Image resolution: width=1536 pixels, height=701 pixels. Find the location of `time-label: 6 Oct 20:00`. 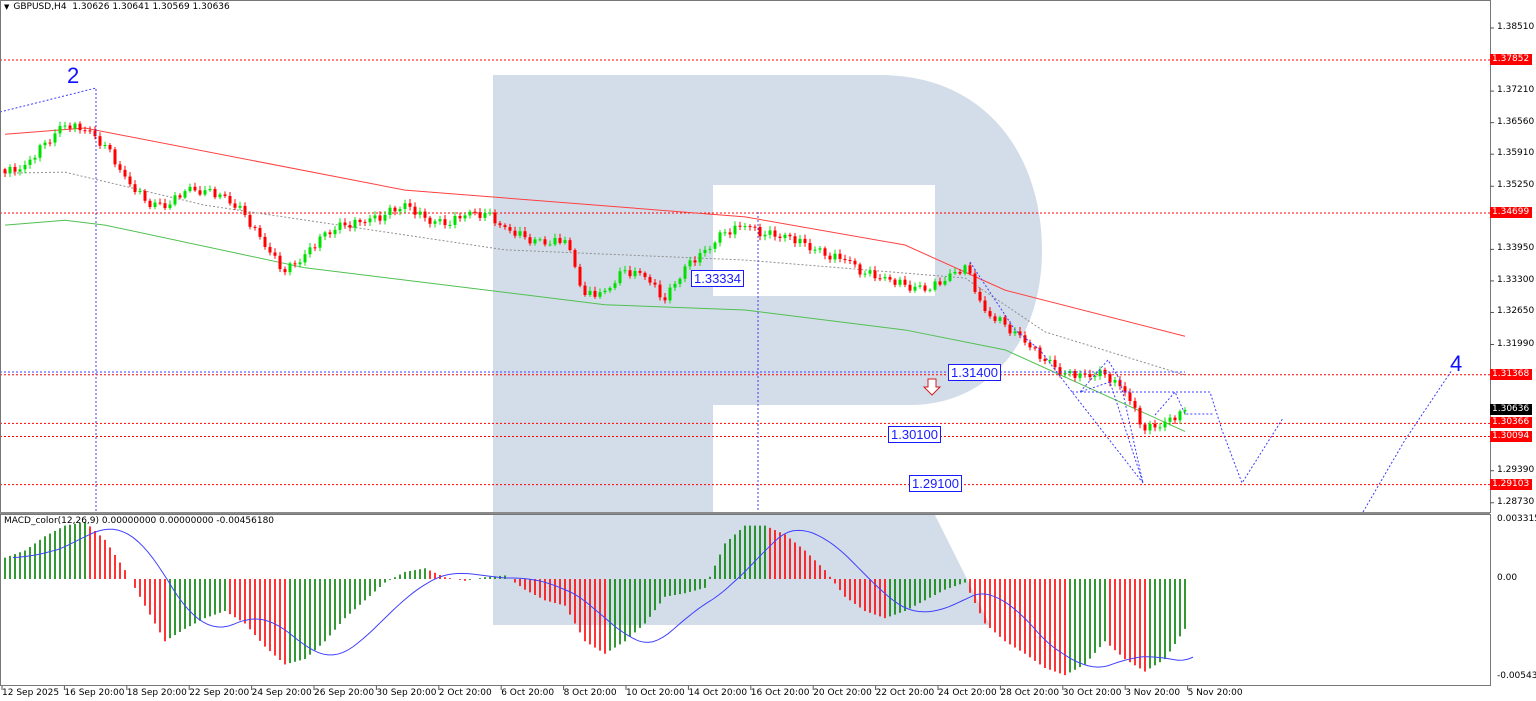

time-label: 6 Oct 20:00 is located at coordinates (528, 693).